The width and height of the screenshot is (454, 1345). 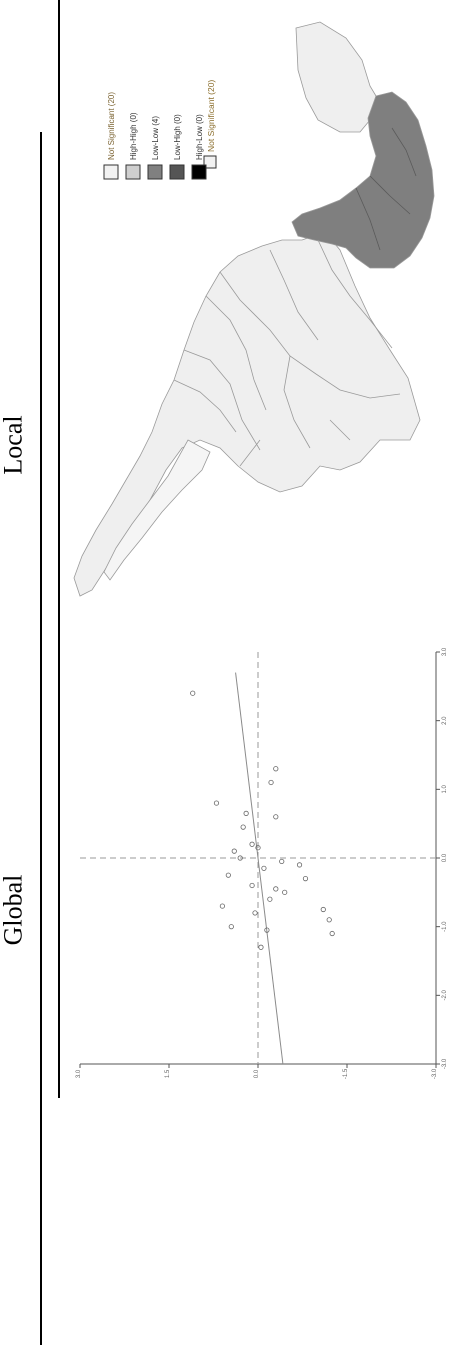 I want to click on x-tick-label: -2.0, so click(x=445, y=995).